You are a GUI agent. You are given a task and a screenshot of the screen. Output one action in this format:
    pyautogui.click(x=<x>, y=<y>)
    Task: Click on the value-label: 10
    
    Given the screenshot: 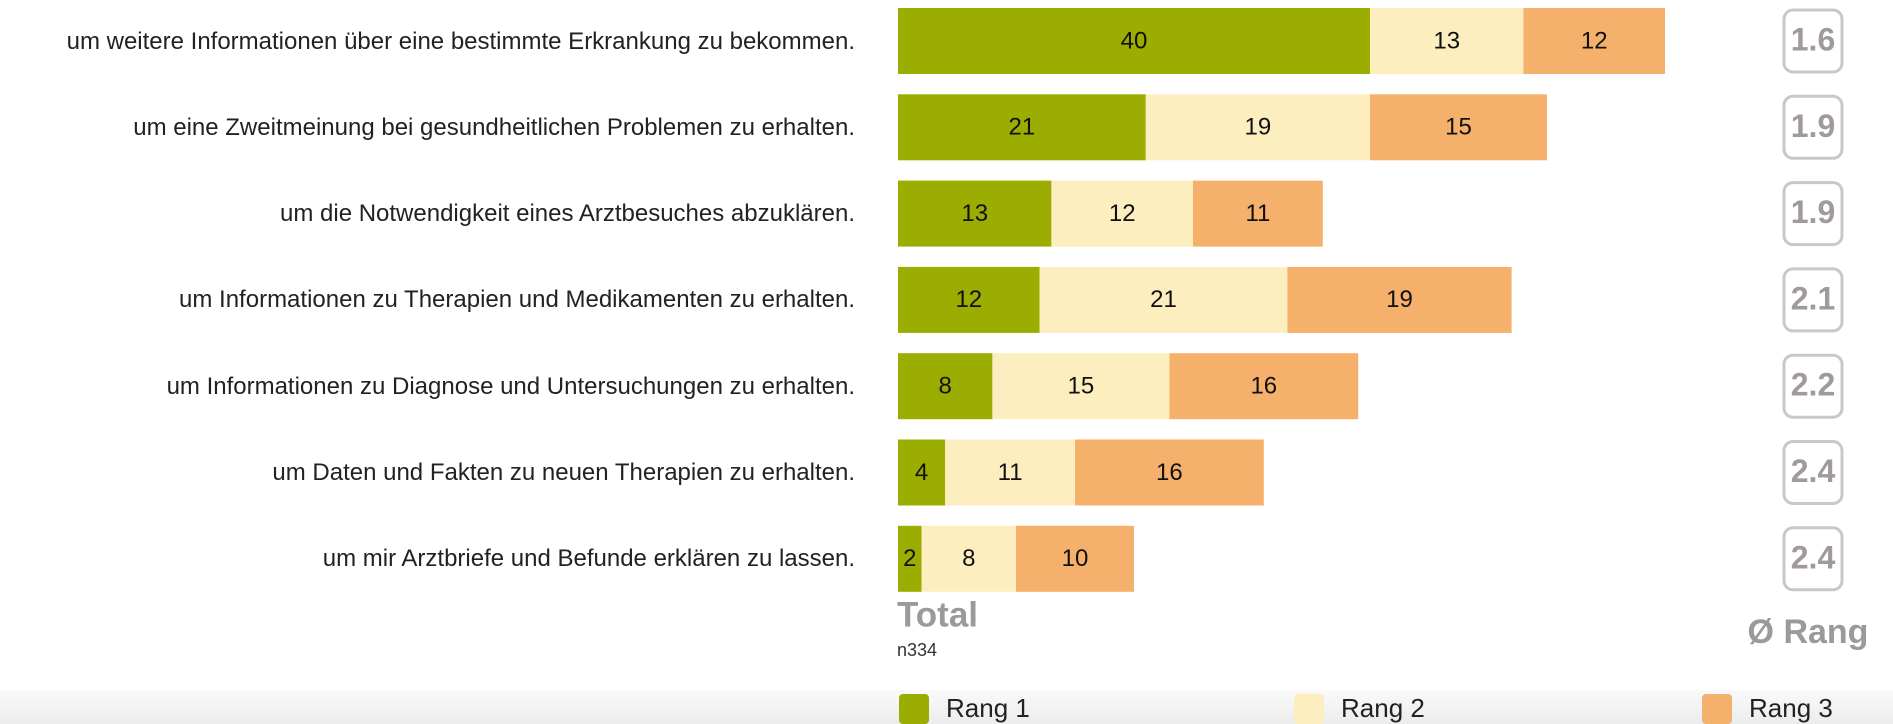 What is the action you would take?
    pyautogui.click(x=1075, y=558)
    